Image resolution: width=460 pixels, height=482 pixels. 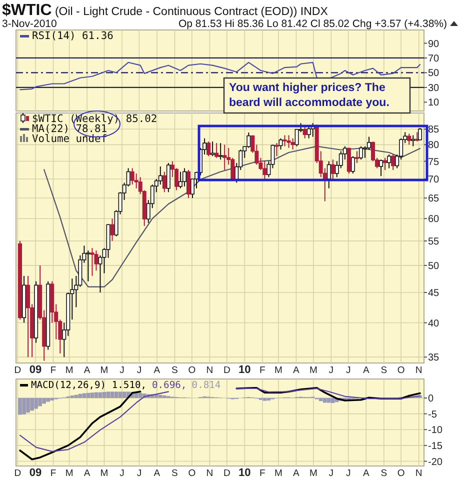 I want to click on y-tick-label: 85, so click(x=434, y=130).